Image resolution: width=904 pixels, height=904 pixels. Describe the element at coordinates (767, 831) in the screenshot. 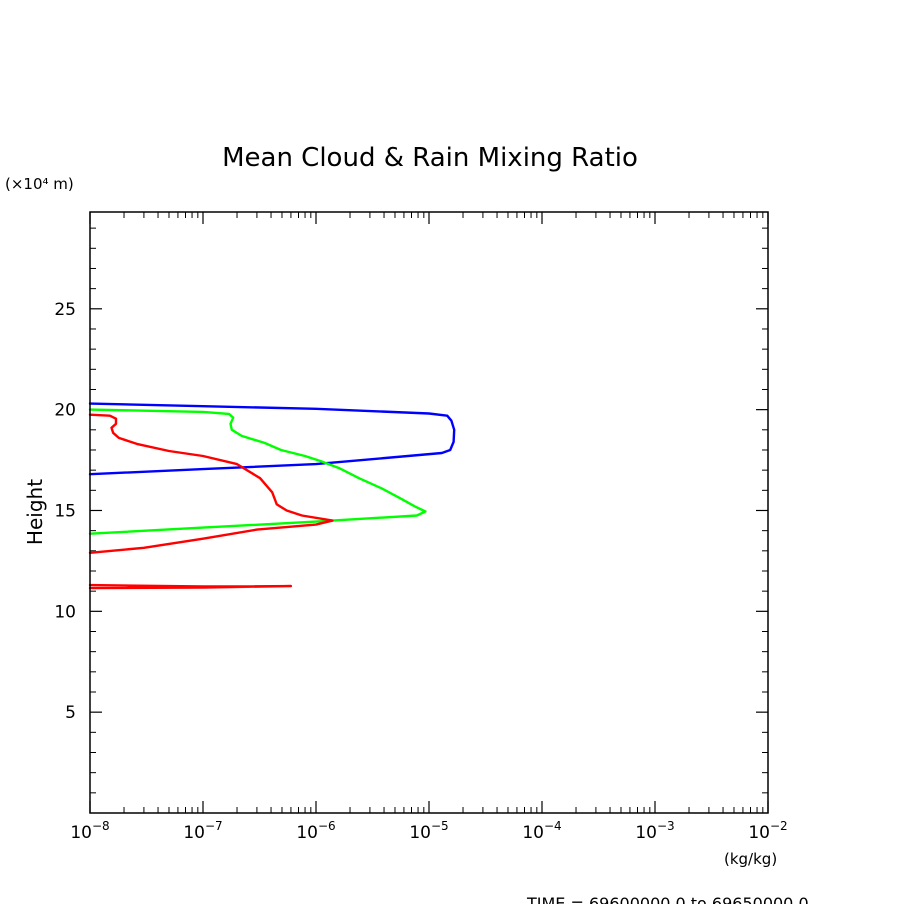

I see `x-tick-label: 10⁻²` at that location.